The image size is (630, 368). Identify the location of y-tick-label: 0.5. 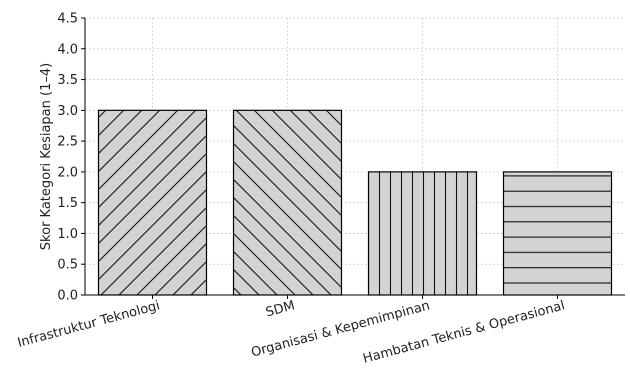
(67, 265).